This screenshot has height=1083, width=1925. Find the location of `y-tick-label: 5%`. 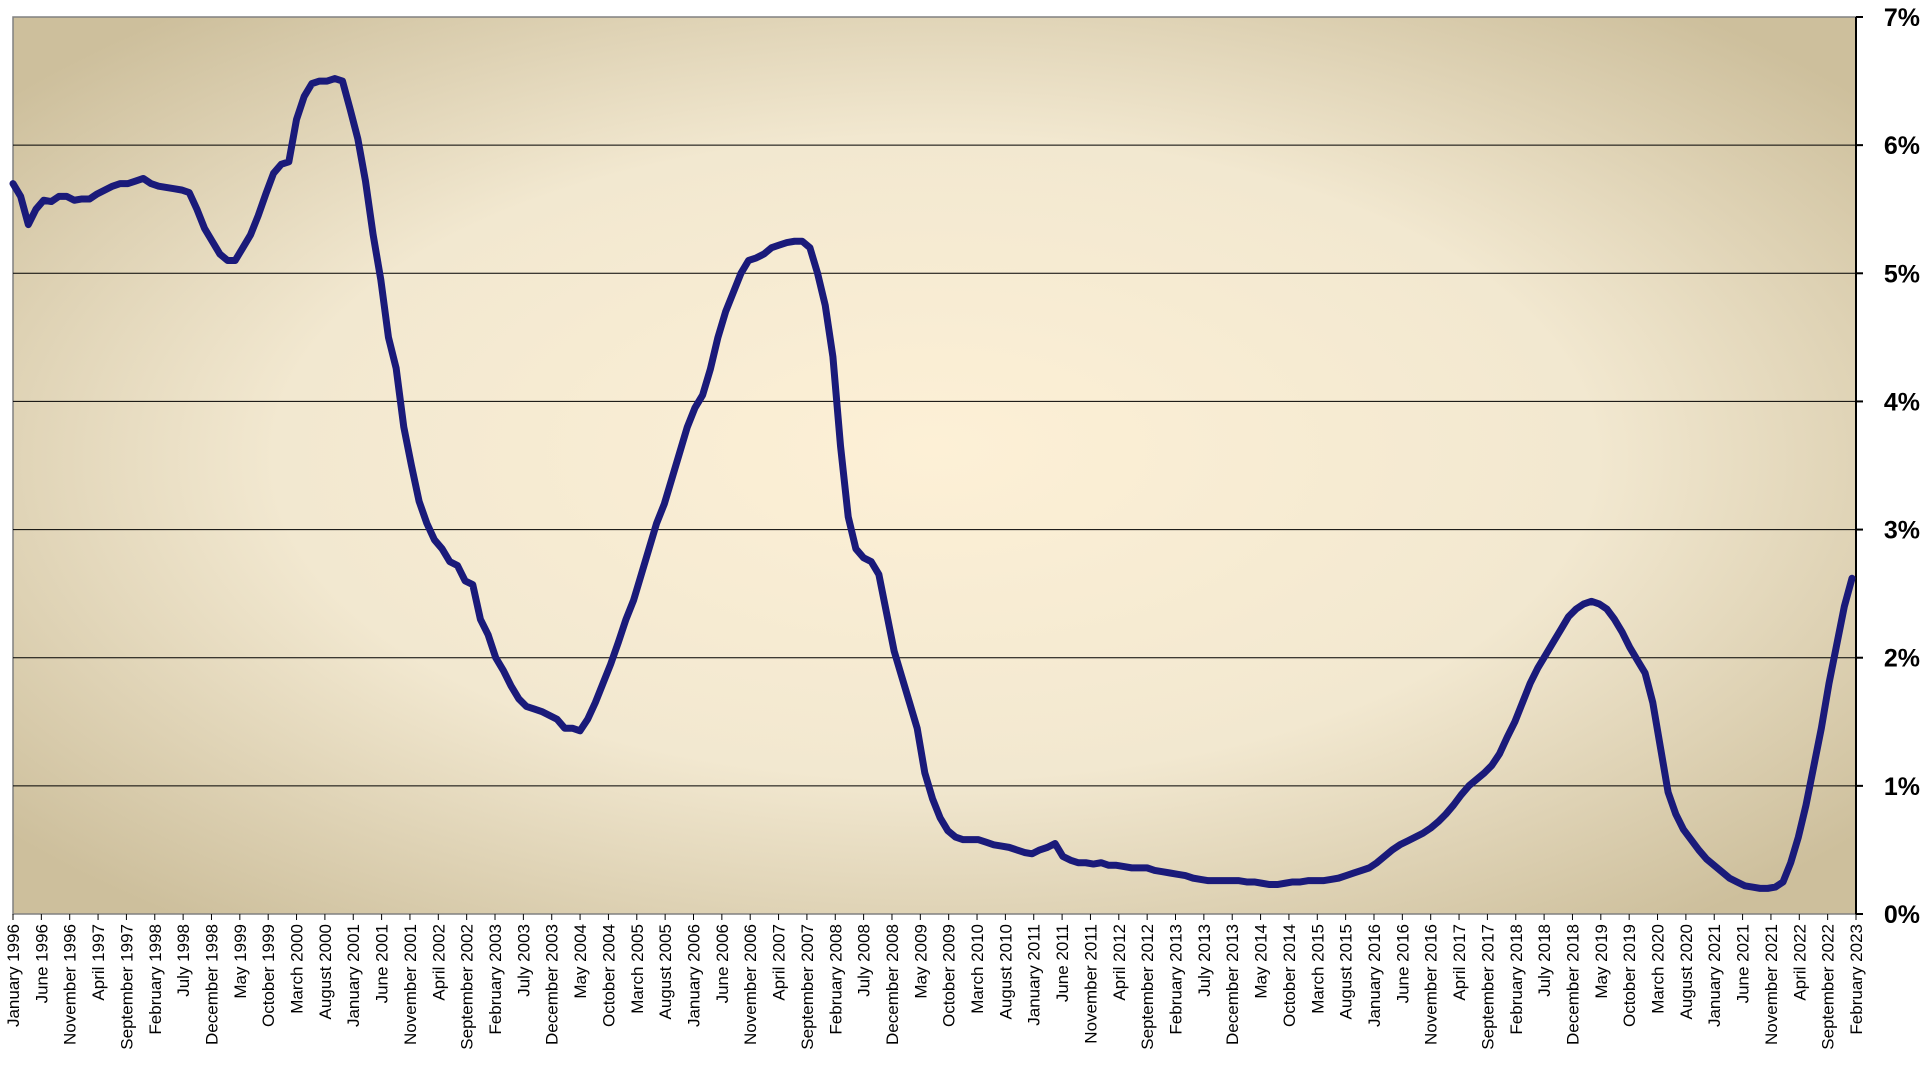

y-tick-label: 5% is located at coordinates (1902, 274).